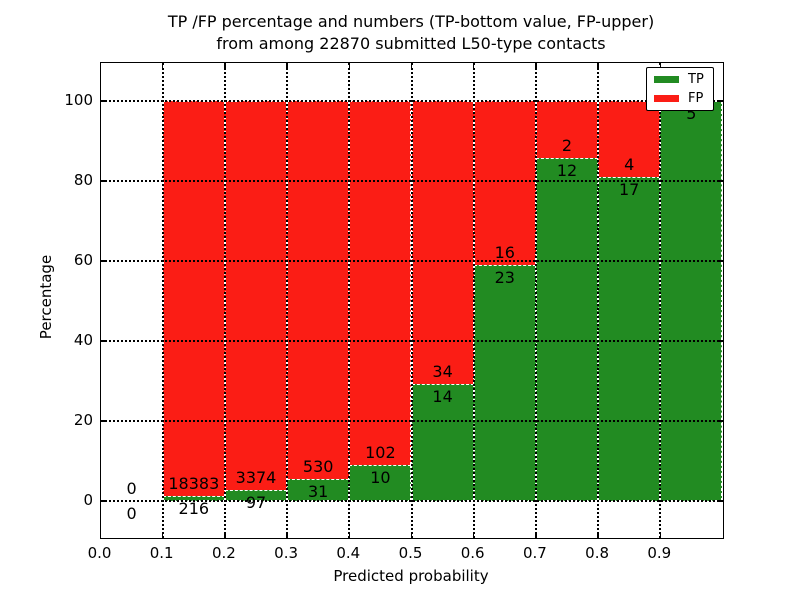  What do you see at coordinates (380, 453) in the screenshot?
I see `fp-count-label: 102` at bounding box center [380, 453].